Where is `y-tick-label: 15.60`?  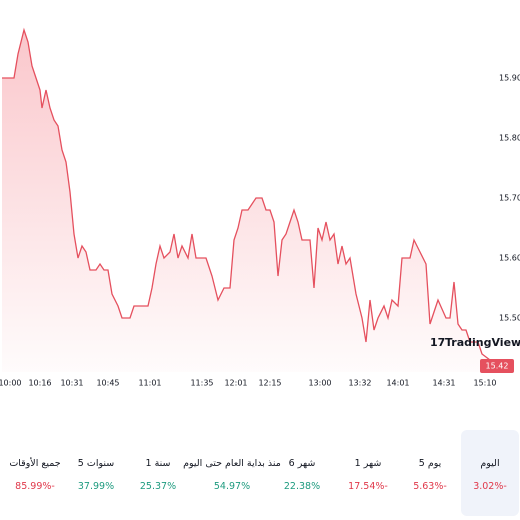 y-tick-label: 15.60 is located at coordinates (509, 258).